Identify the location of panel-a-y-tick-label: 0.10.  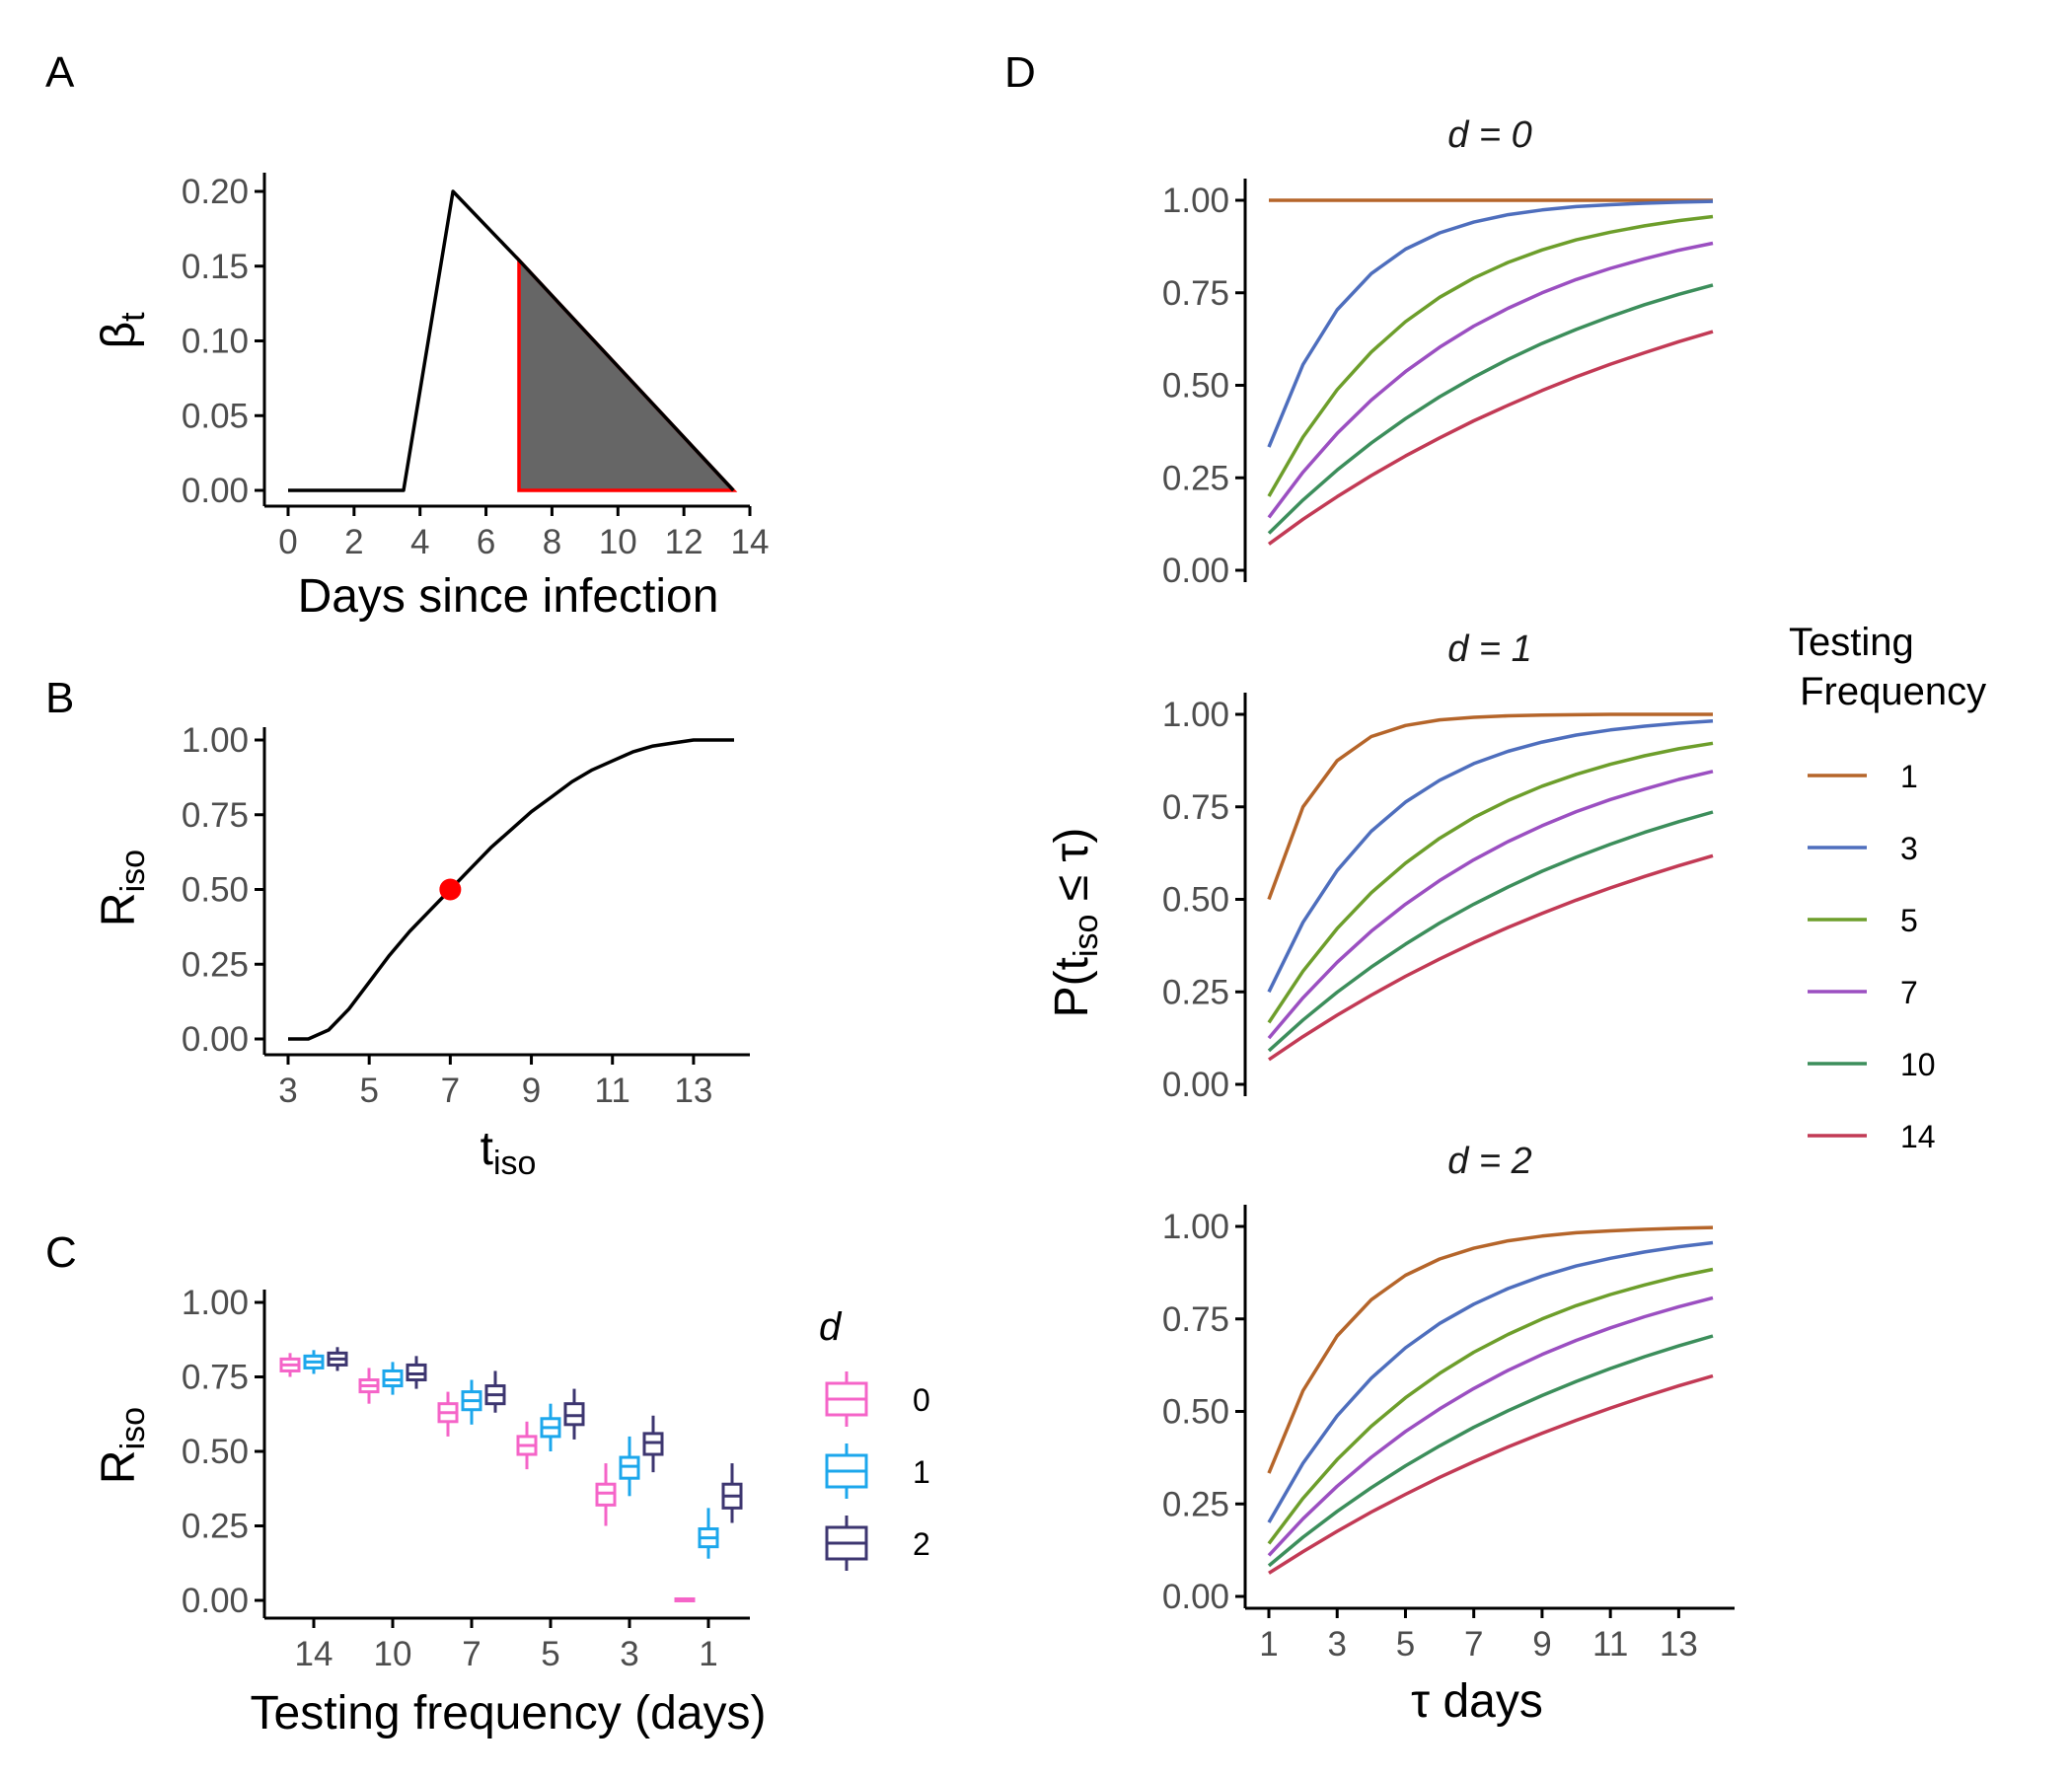
(216, 342).